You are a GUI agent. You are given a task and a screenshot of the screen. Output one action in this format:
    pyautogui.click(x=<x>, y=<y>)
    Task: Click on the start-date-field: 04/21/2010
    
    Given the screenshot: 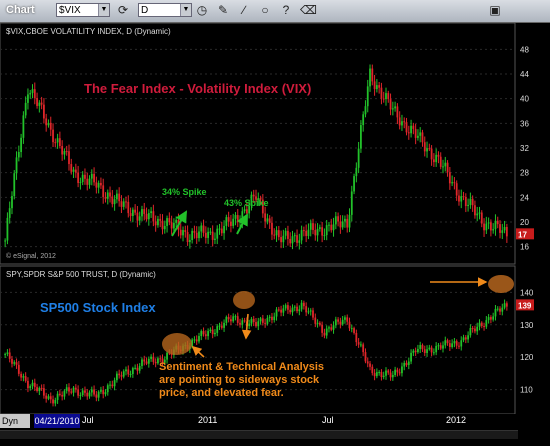 What is the action you would take?
    pyautogui.click(x=57, y=421)
    